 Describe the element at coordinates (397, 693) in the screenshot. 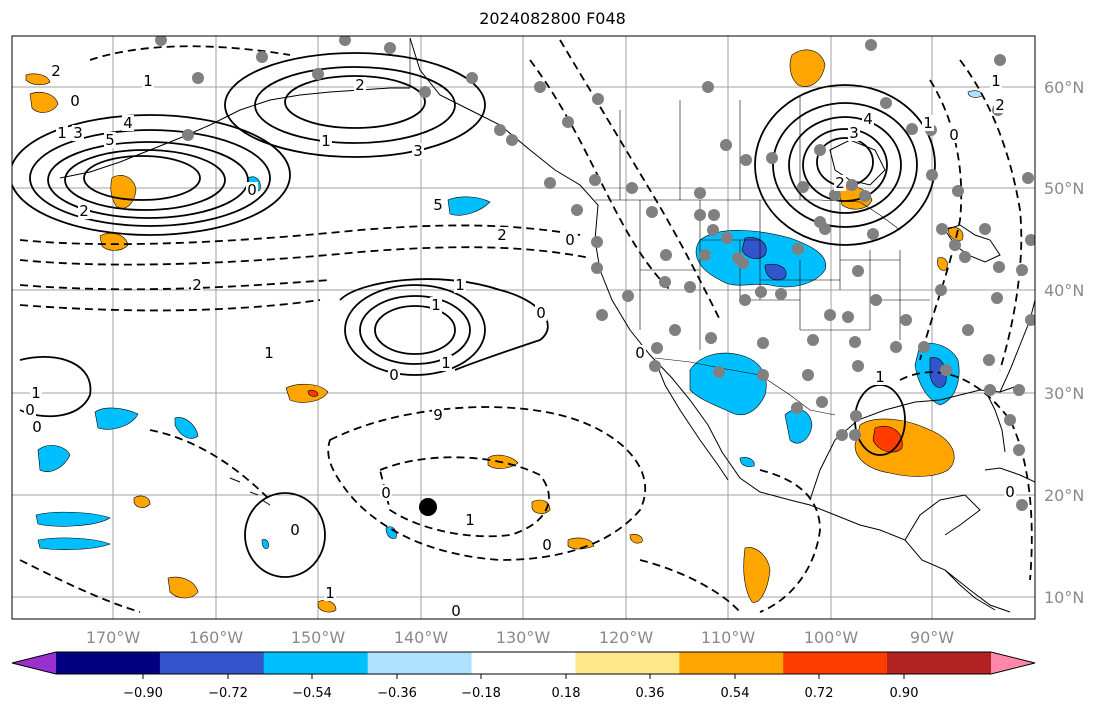

I see `colorbar-label: −0.36` at that location.